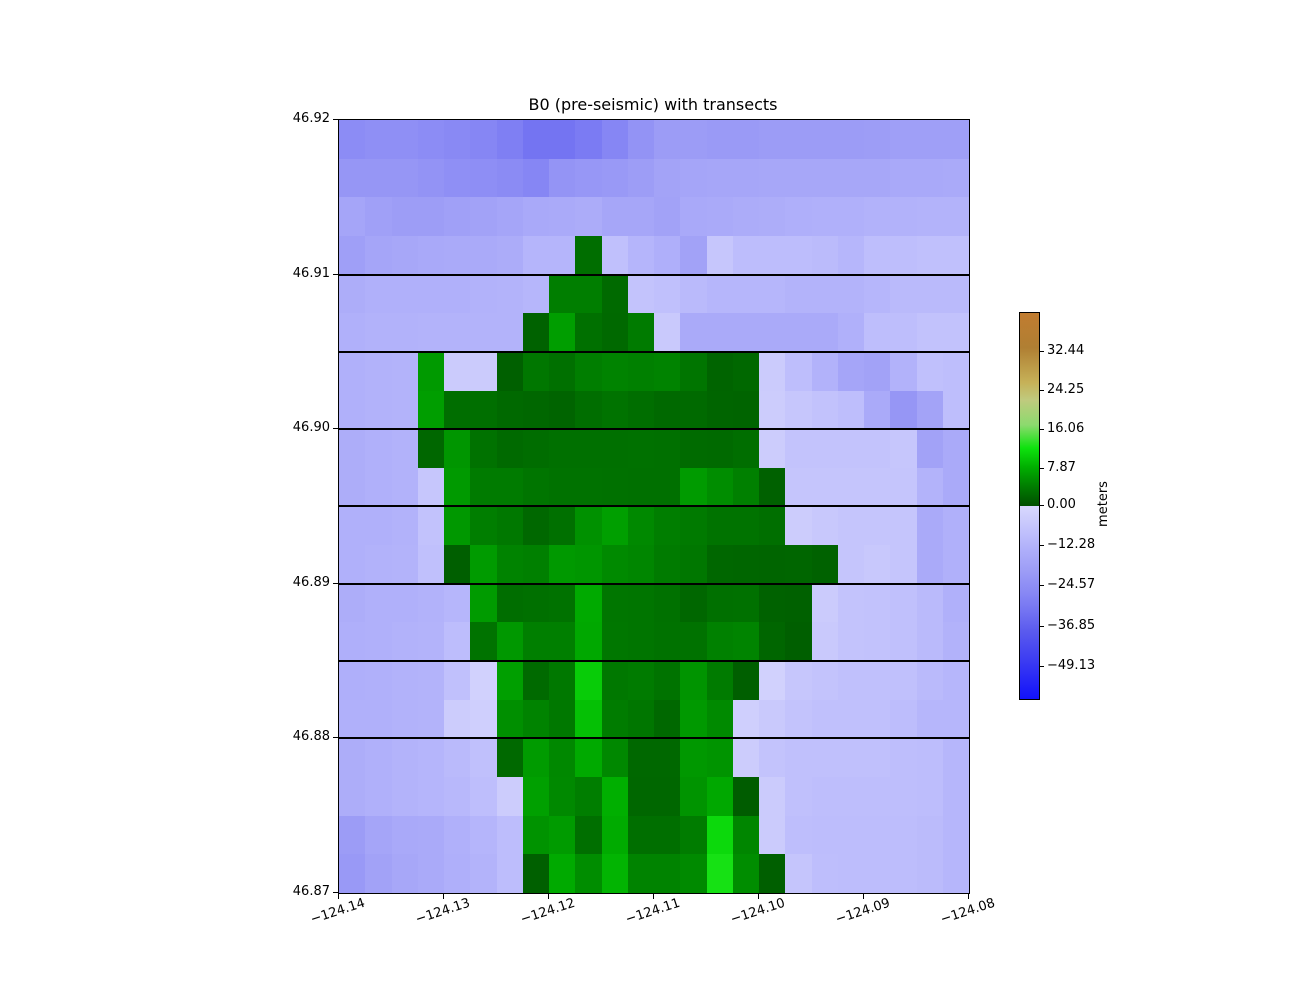 This screenshot has height=1000, width=1300. Describe the element at coordinates (1041, 390) in the screenshot. I see `colorbar-tick-mark` at that location.